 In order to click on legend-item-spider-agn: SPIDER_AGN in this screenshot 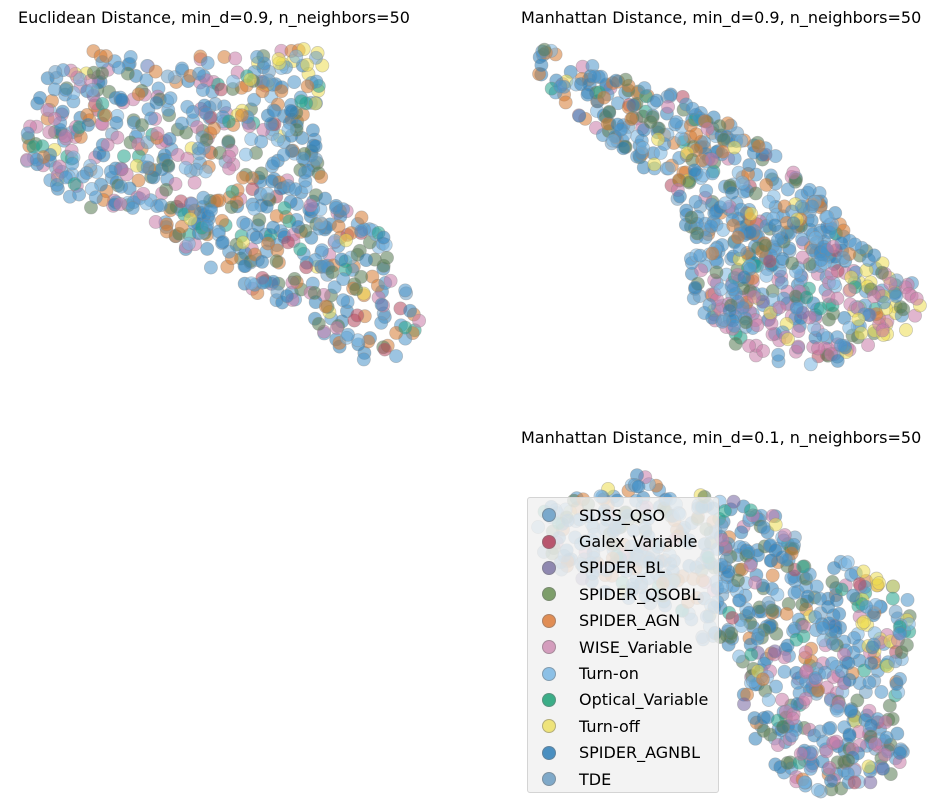, I will do `click(623, 621)`.